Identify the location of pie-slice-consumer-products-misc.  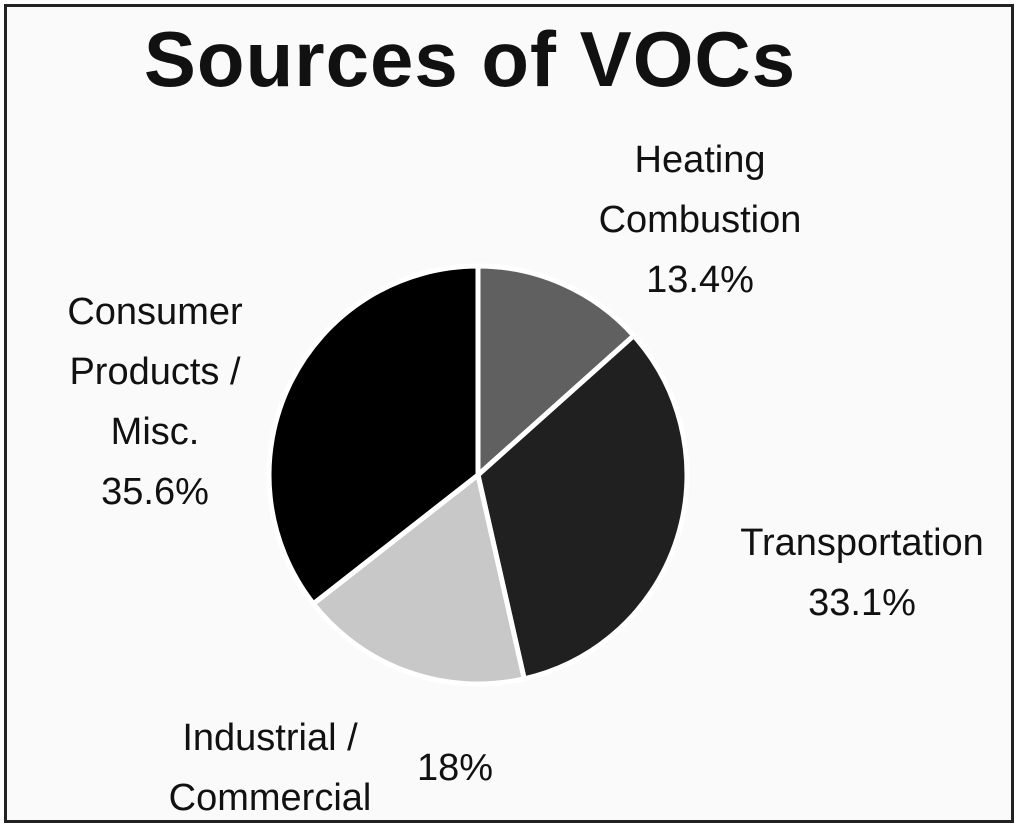
(373, 435).